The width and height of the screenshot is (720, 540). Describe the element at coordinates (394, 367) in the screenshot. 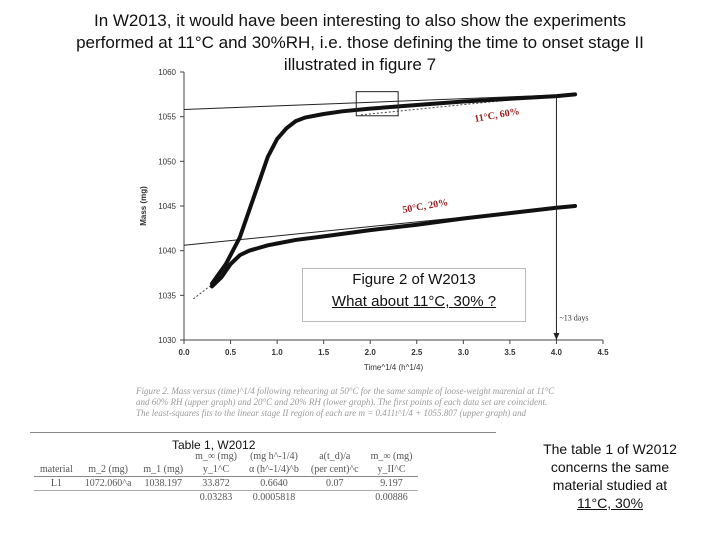

I see `x-axis-label: Time^1/4 (h^1/4)` at that location.